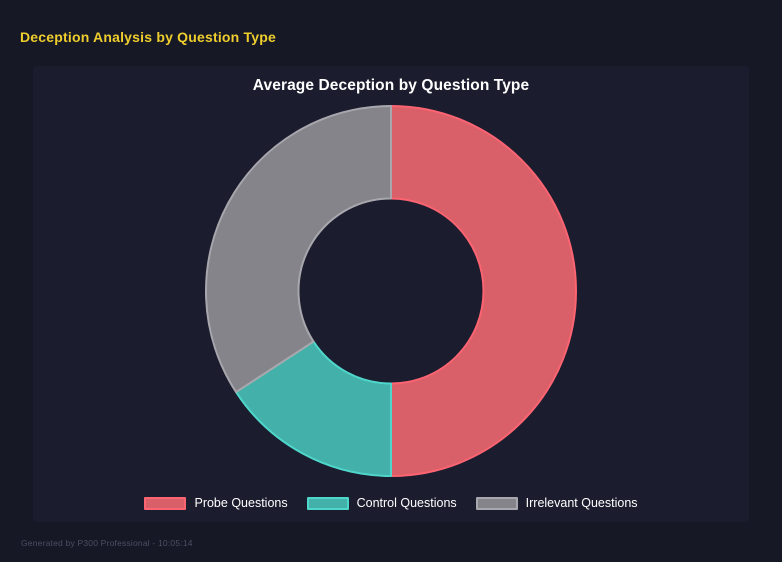  What do you see at coordinates (241, 503) in the screenshot?
I see `legend-label: Probe Questions` at bounding box center [241, 503].